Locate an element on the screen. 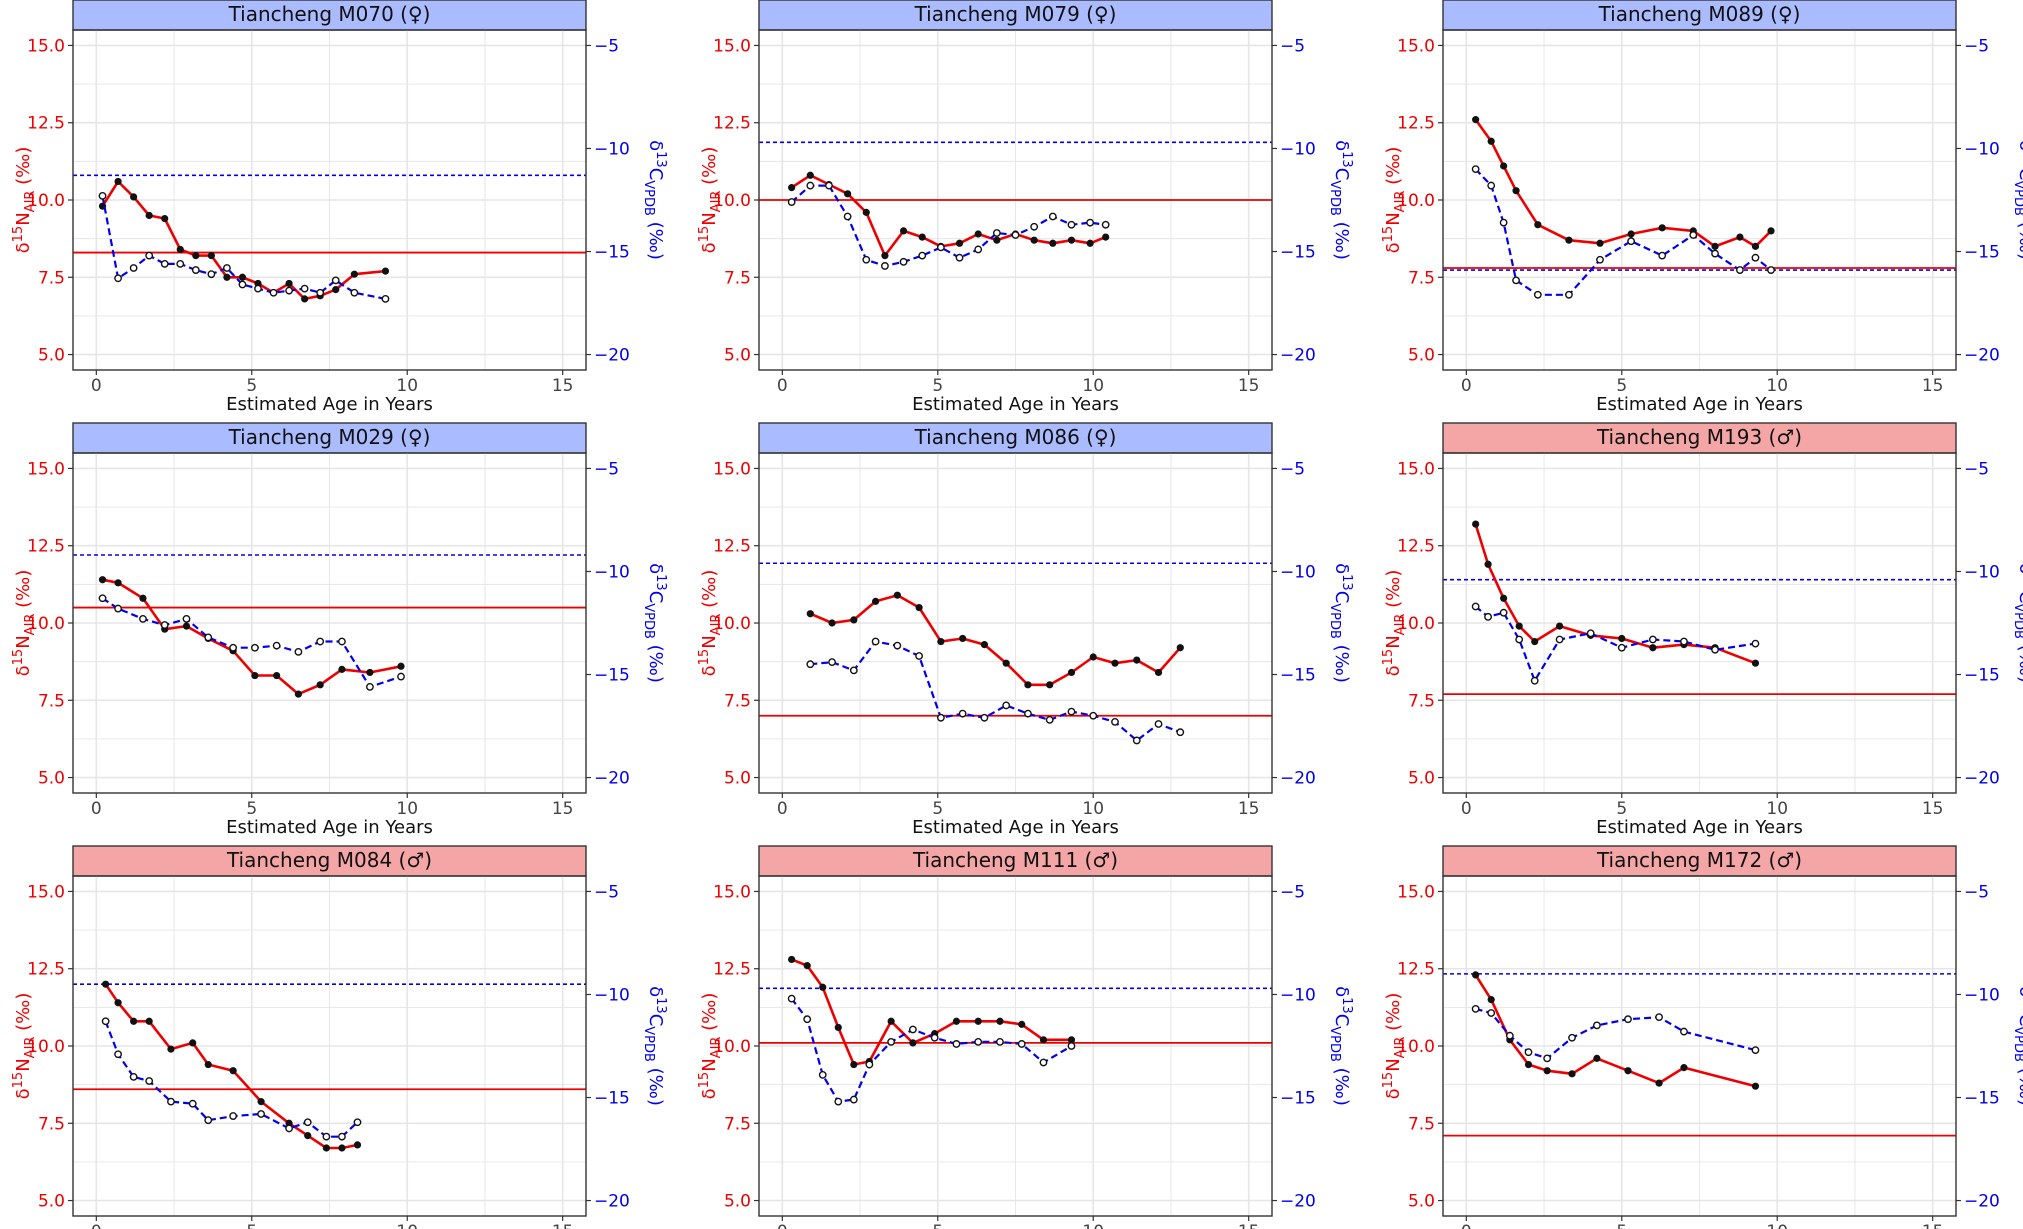 The image size is (2023, 1229). carbon-label-superscript: 13 is located at coordinates (1346, 1005).